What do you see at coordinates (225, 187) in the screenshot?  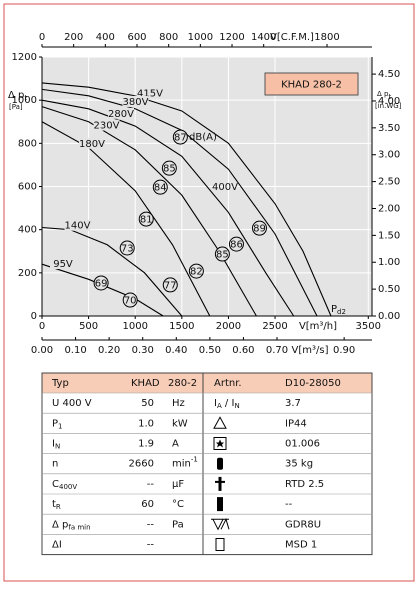 I see `curve-note: 400V` at bounding box center [225, 187].